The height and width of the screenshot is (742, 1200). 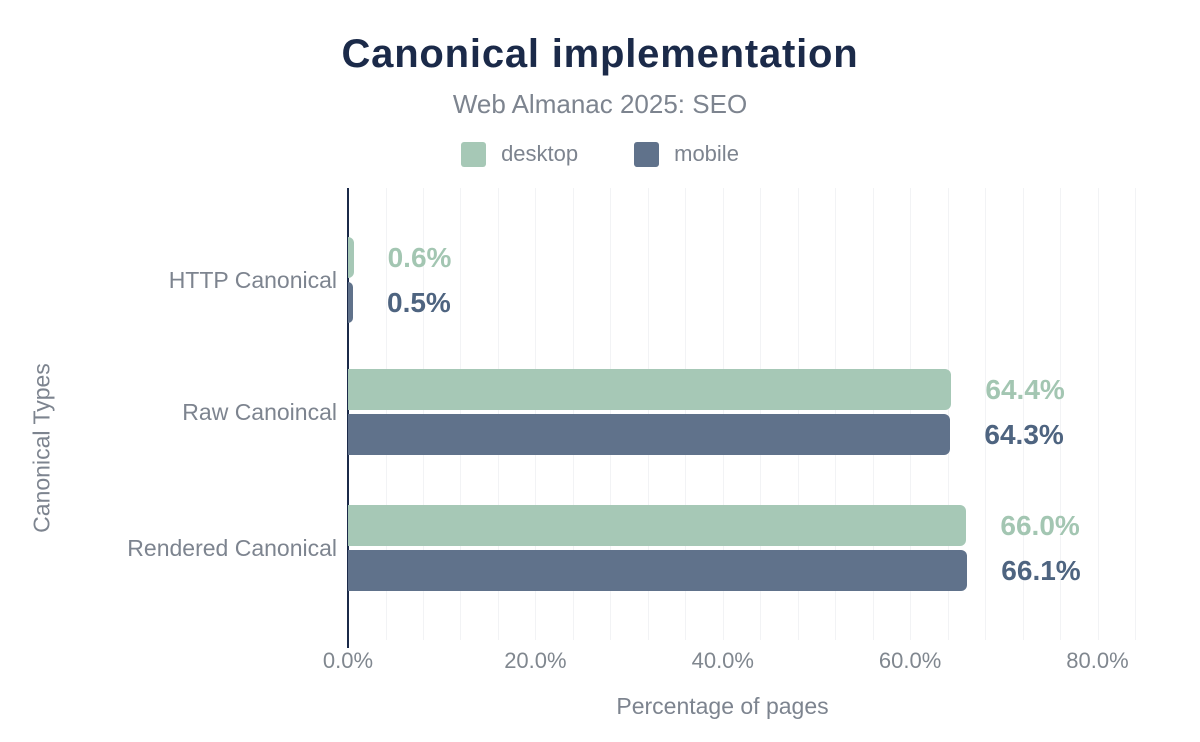 What do you see at coordinates (658, 571) in the screenshot?
I see `bar-mobile-rendered-canonical` at bounding box center [658, 571].